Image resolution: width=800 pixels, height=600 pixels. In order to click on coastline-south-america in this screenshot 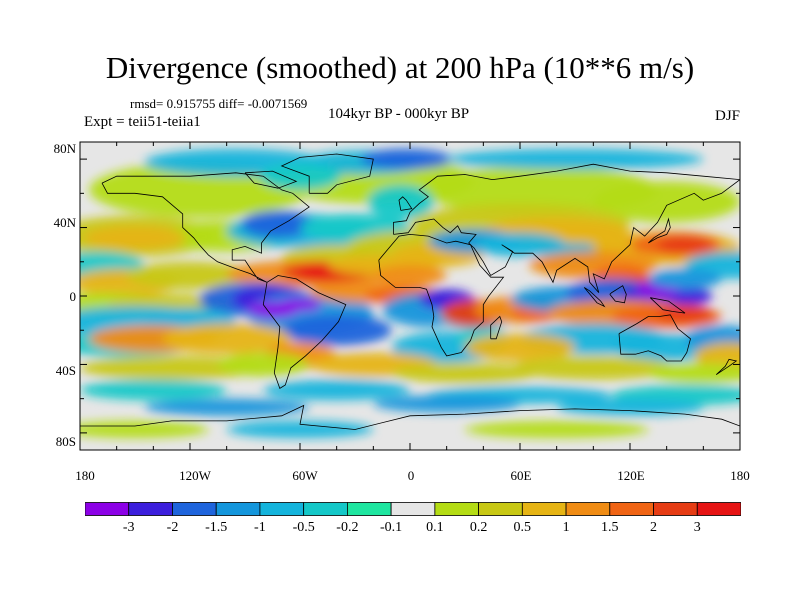, I will do `click(304, 332)`.